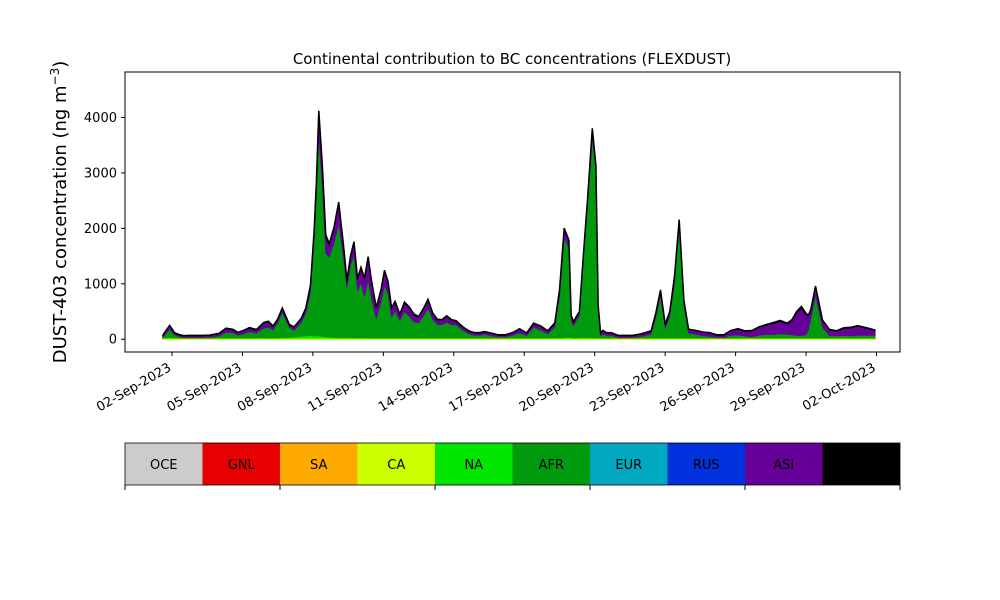 The height and width of the screenshot is (600, 1000). I want to click on legend-swatch-oce, so click(164, 464).